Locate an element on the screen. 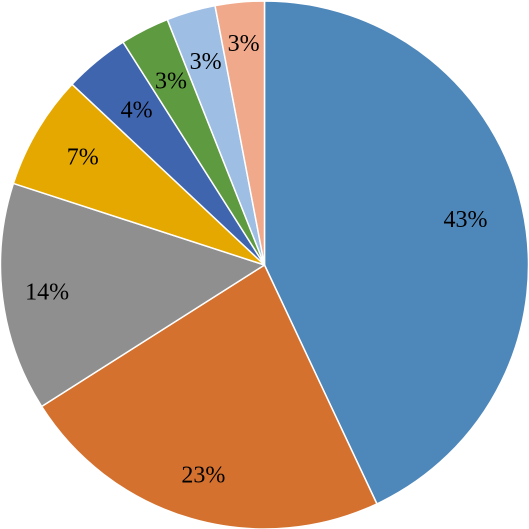  pie-slice-label-6: 3% is located at coordinates (171, 82).